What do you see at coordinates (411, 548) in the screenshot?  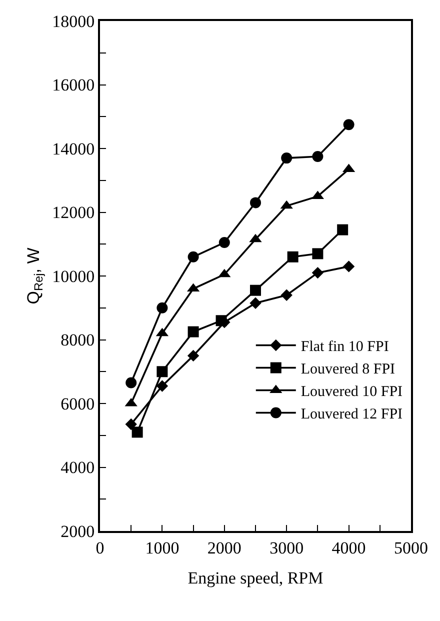 I see `x-tick-label: 5000` at bounding box center [411, 548].